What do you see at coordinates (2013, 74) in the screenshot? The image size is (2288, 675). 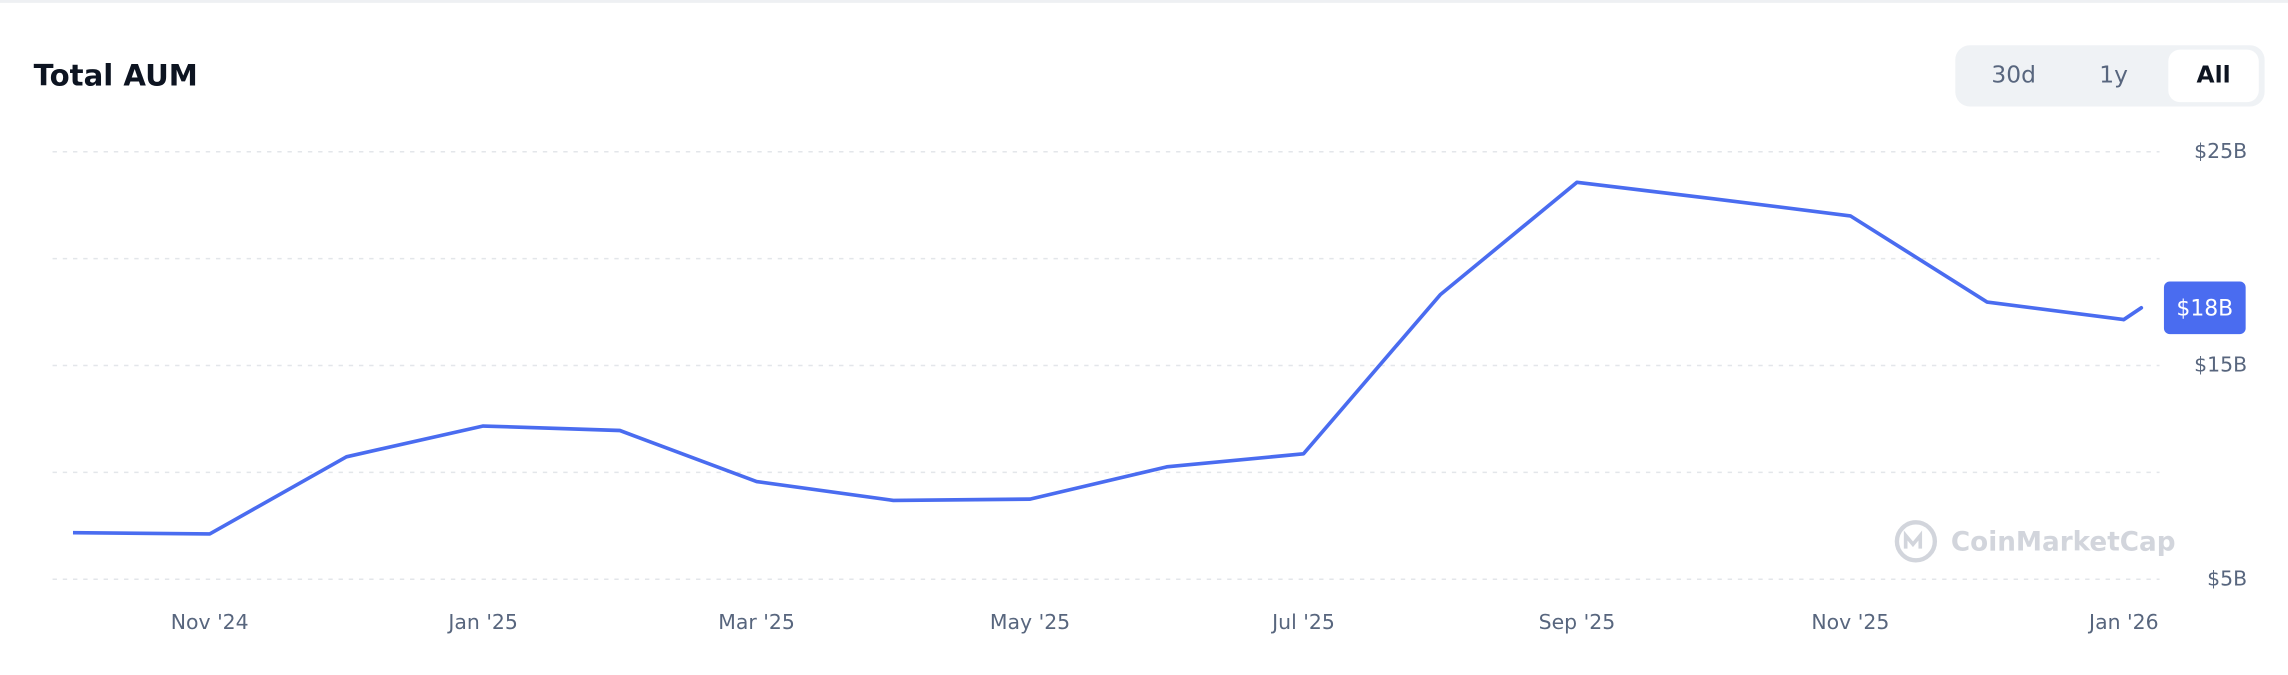 I see `range-button: 30d` at bounding box center [2013, 74].